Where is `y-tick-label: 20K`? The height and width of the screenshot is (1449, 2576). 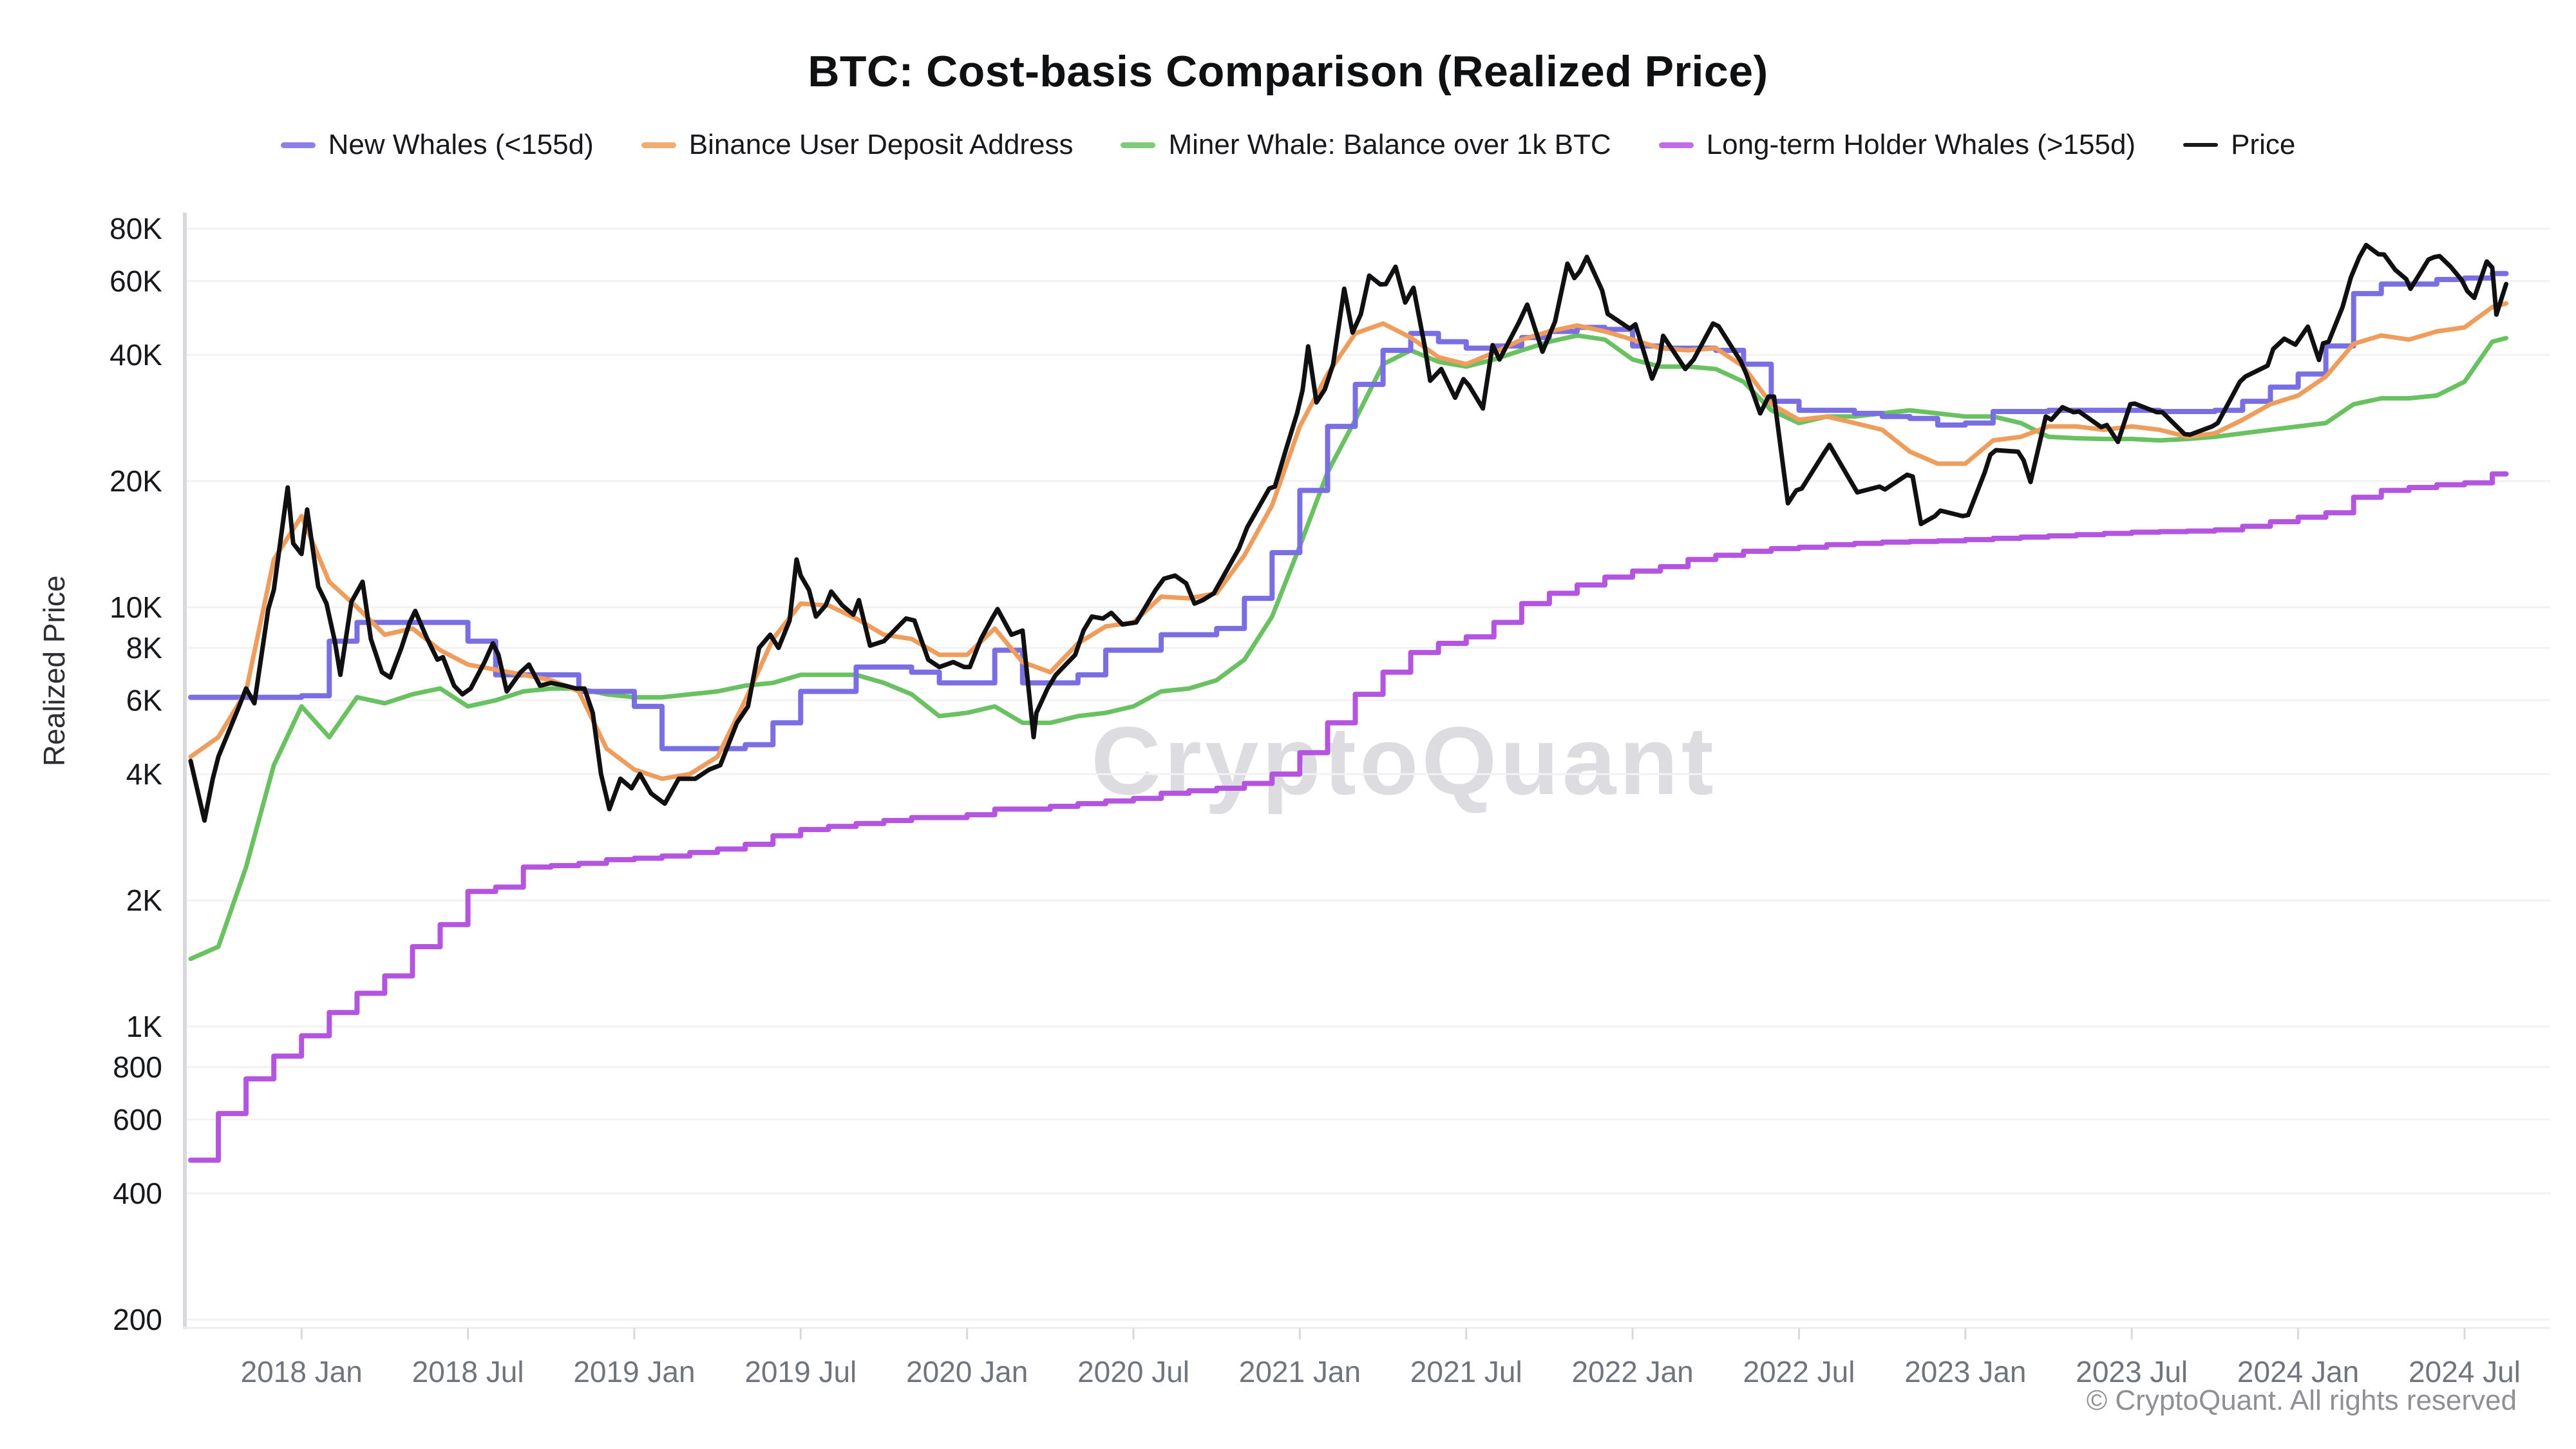 y-tick-label: 20K is located at coordinates (135, 481).